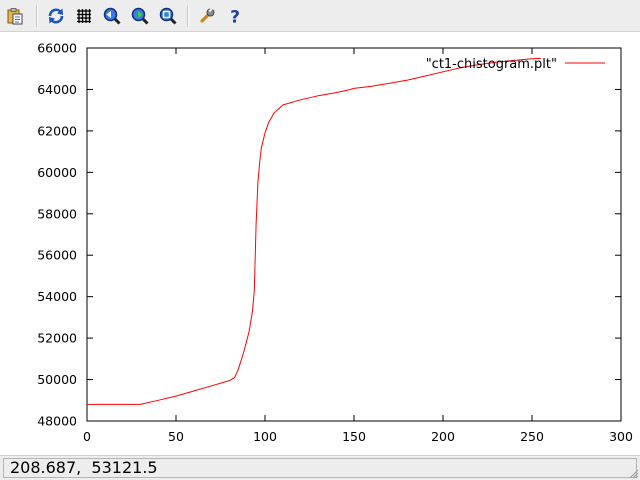 The image size is (640, 480). What do you see at coordinates (320, 16) in the screenshot?
I see `toolbar: ?` at bounding box center [320, 16].